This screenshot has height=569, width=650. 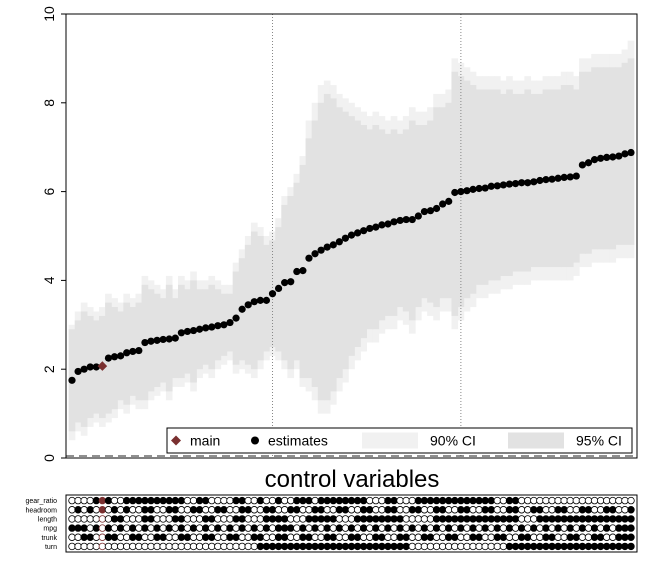 I want to click on legend-ci90-swatch, so click(x=390, y=440).